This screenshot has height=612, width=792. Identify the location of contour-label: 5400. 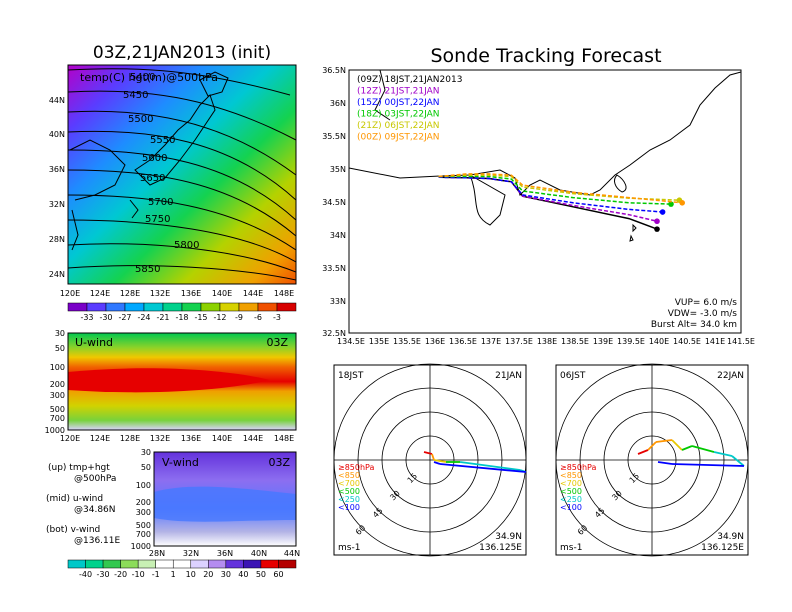
(142, 77).